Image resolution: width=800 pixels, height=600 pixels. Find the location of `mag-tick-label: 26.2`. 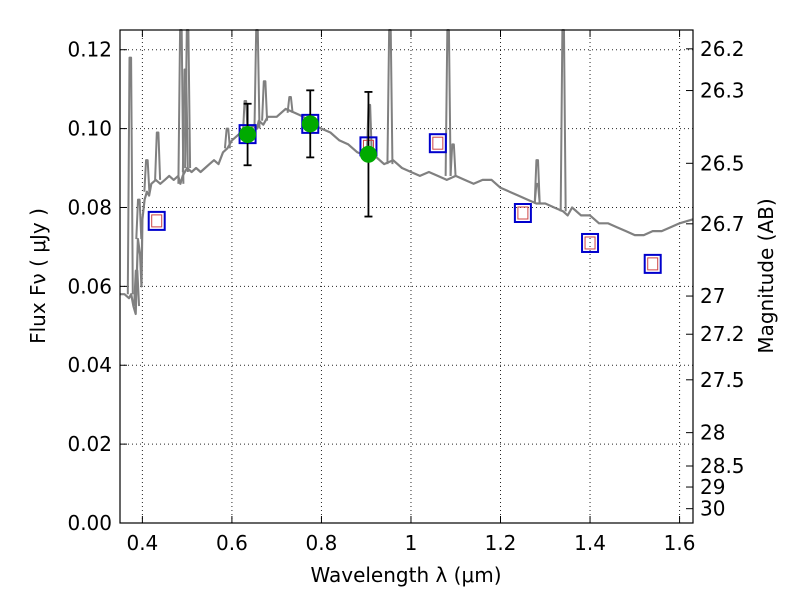

mag-tick-label: 26.2 is located at coordinates (722, 49).